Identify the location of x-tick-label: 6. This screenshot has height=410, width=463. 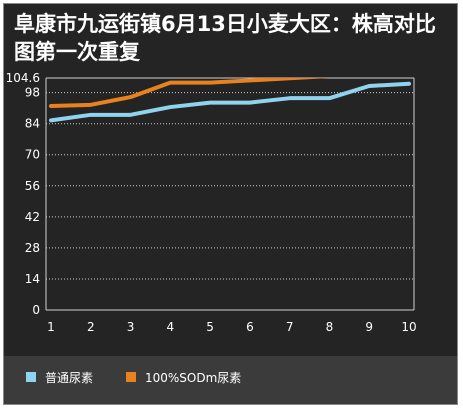
(250, 327).